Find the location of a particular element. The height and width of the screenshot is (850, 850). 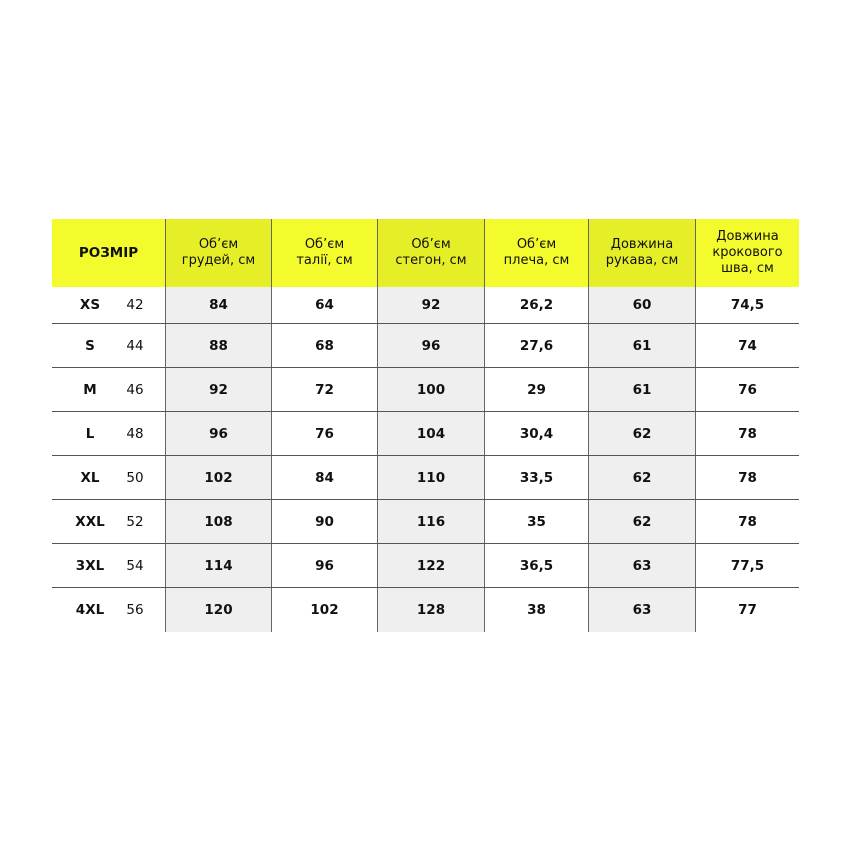

chest-cell: 96 is located at coordinates (218, 433).